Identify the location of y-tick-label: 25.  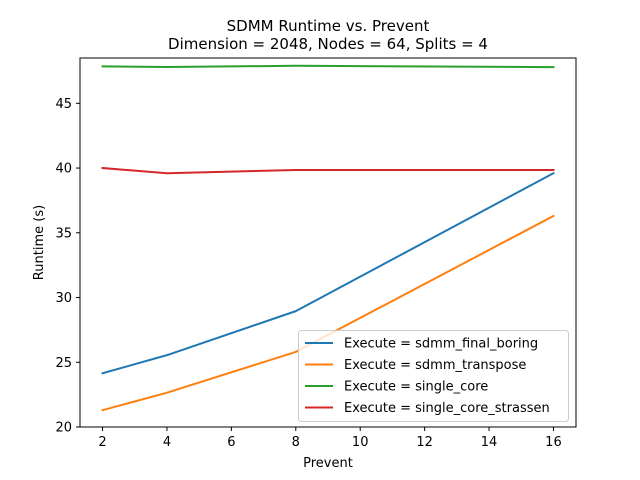
(63, 363).